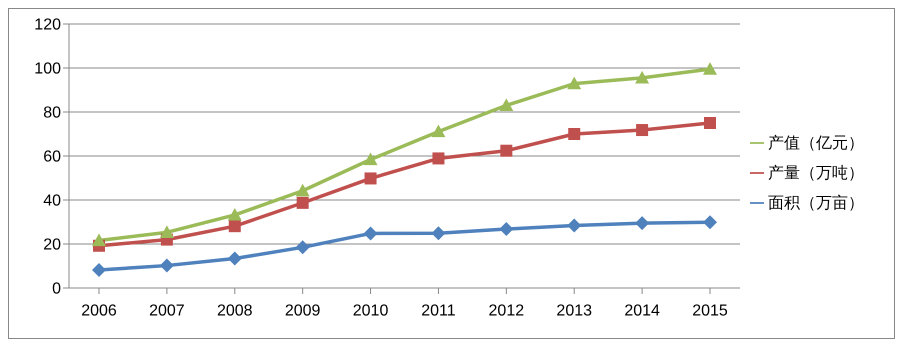 Image resolution: width=903 pixels, height=347 pixels. I want to click on x-tick-label: 2010, so click(370, 311).